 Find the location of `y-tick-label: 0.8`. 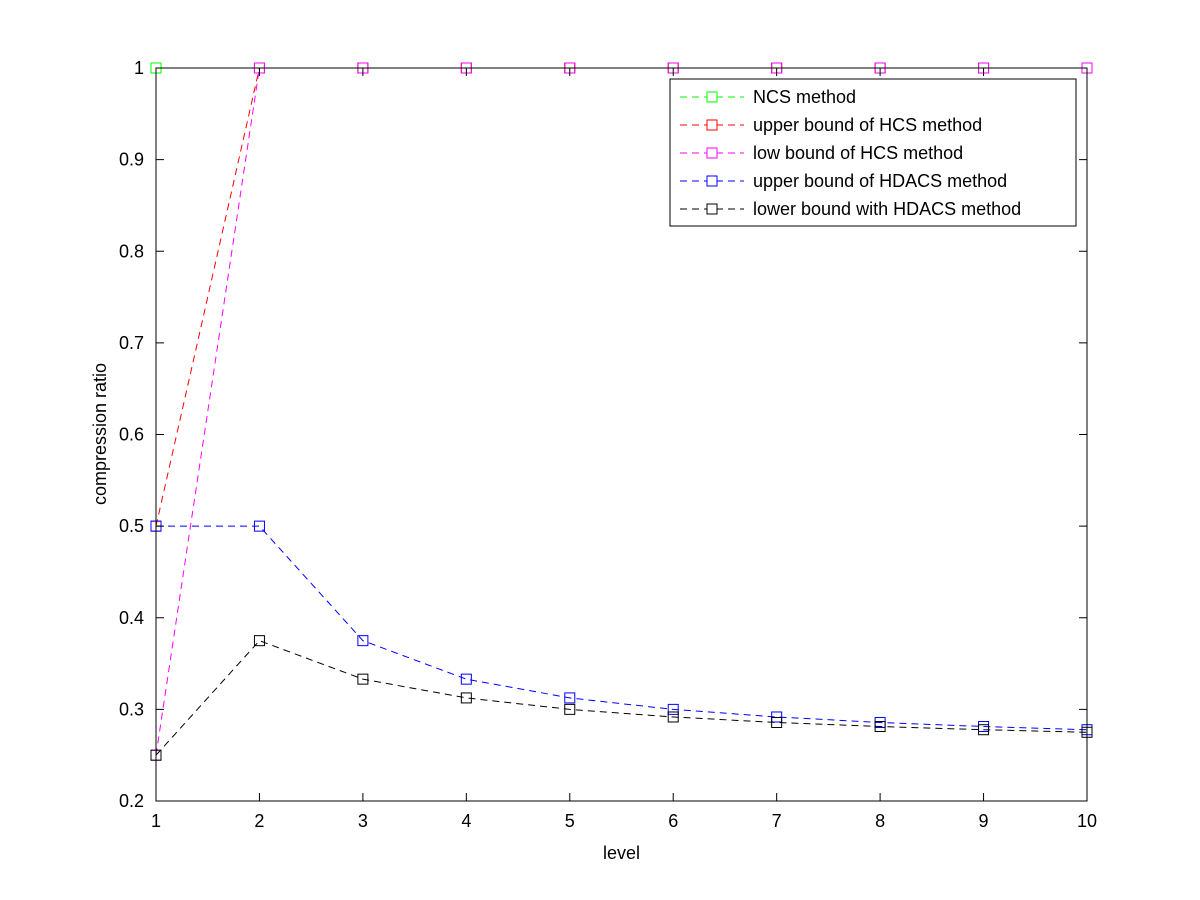

y-tick-label: 0.8 is located at coordinates (131, 251).